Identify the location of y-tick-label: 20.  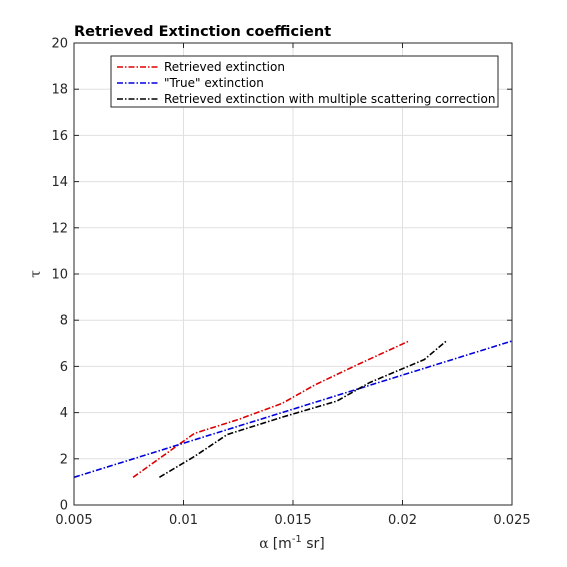
(59, 44).